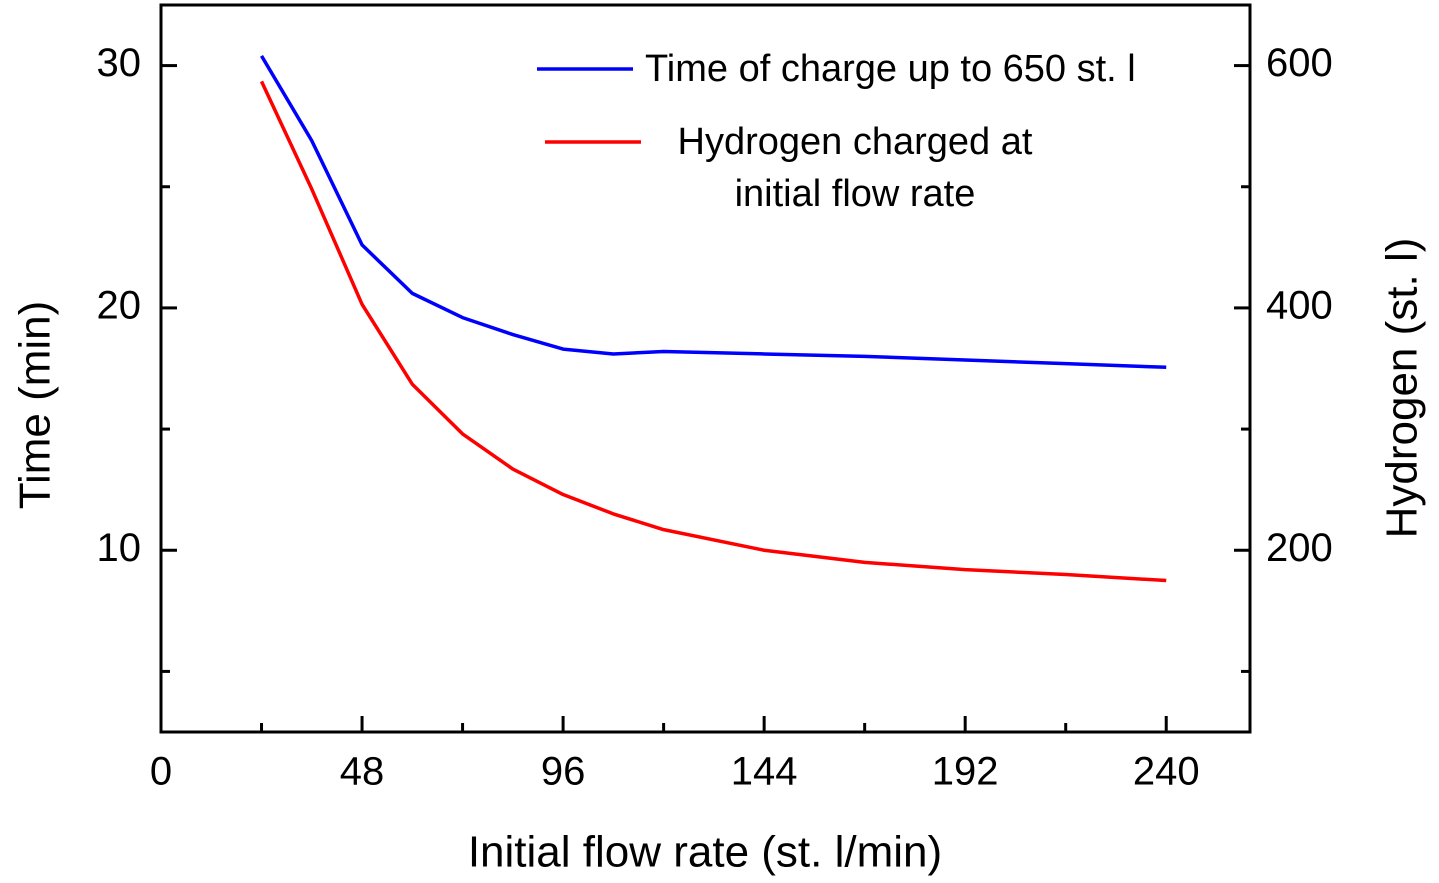  I want to click on legend-label: Time of charge up to 650 st. l, so click(890, 69).